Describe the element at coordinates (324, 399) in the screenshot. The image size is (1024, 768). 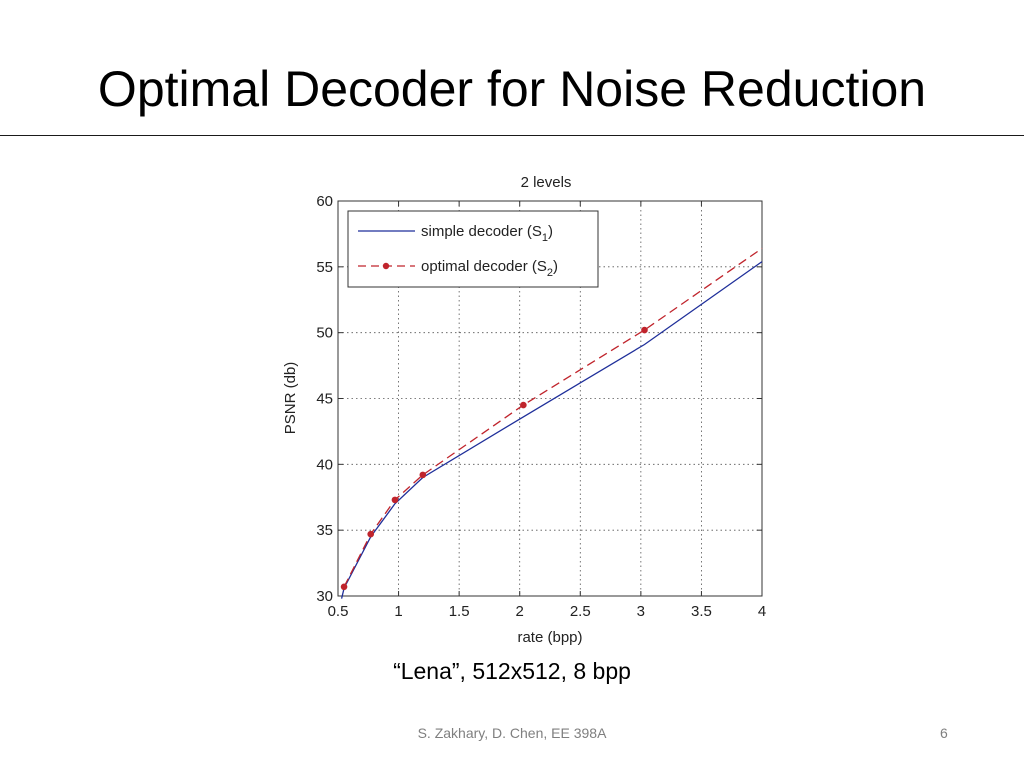
I see `y-tick-label: 45` at that location.